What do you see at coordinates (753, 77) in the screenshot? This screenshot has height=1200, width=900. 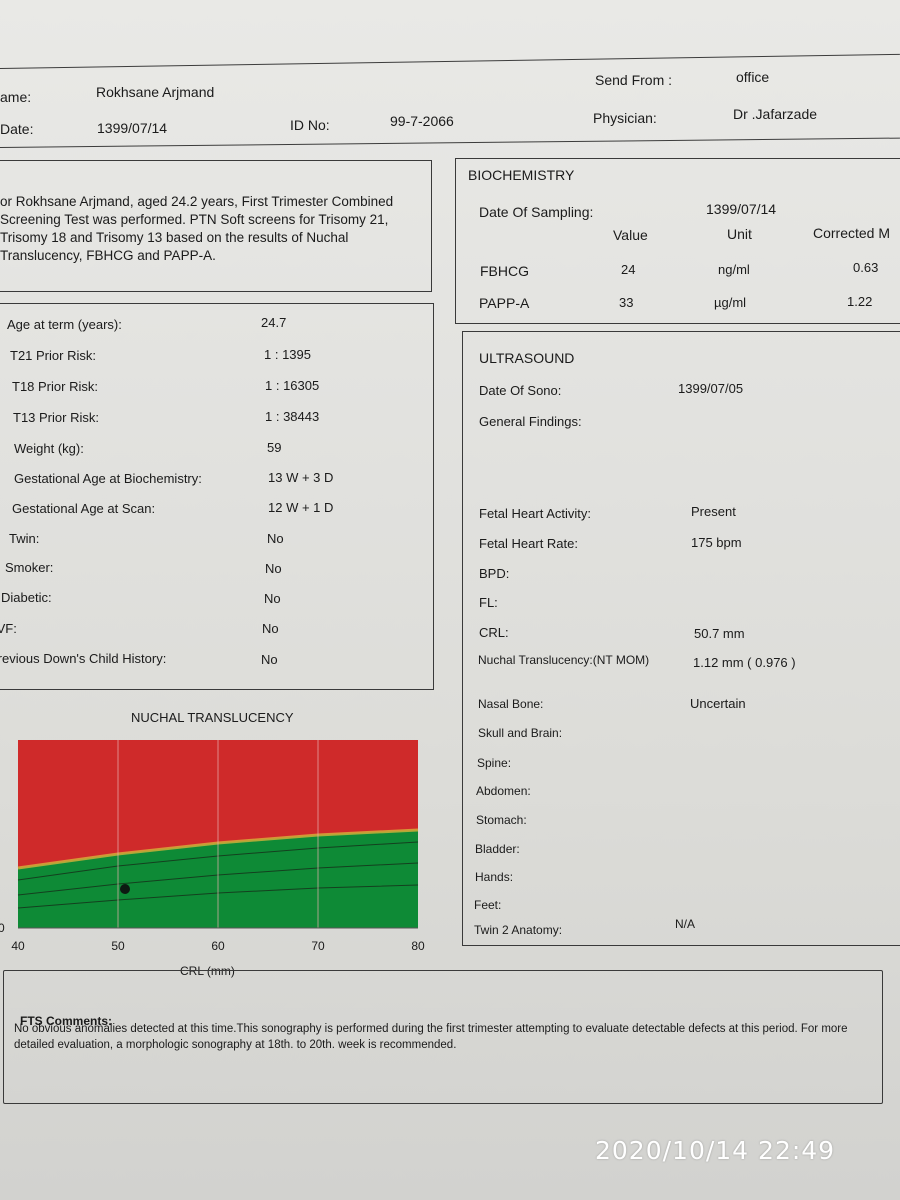 I see `send-from-value: office` at bounding box center [753, 77].